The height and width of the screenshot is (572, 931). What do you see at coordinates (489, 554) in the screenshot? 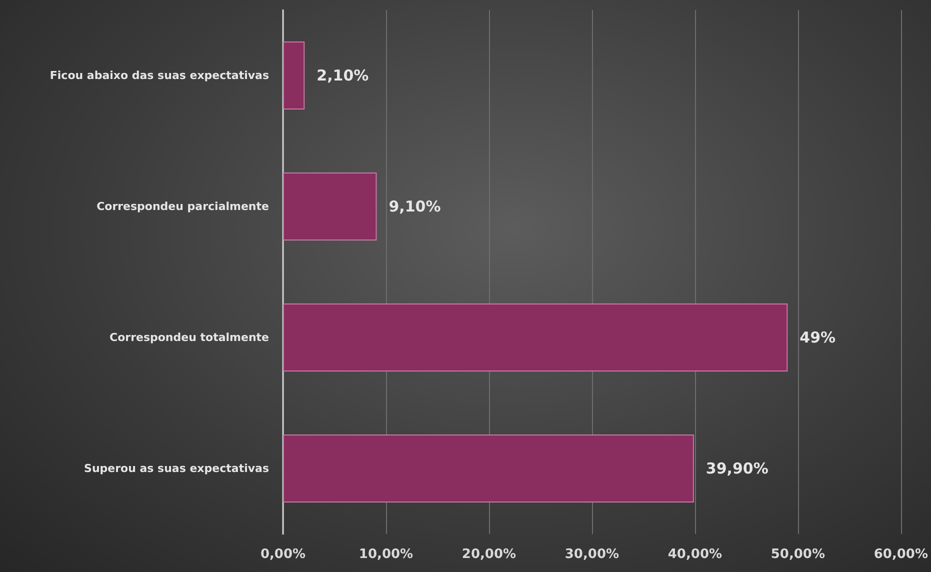
I see `x-tick-label: 20,00%` at bounding box center [489, 554].